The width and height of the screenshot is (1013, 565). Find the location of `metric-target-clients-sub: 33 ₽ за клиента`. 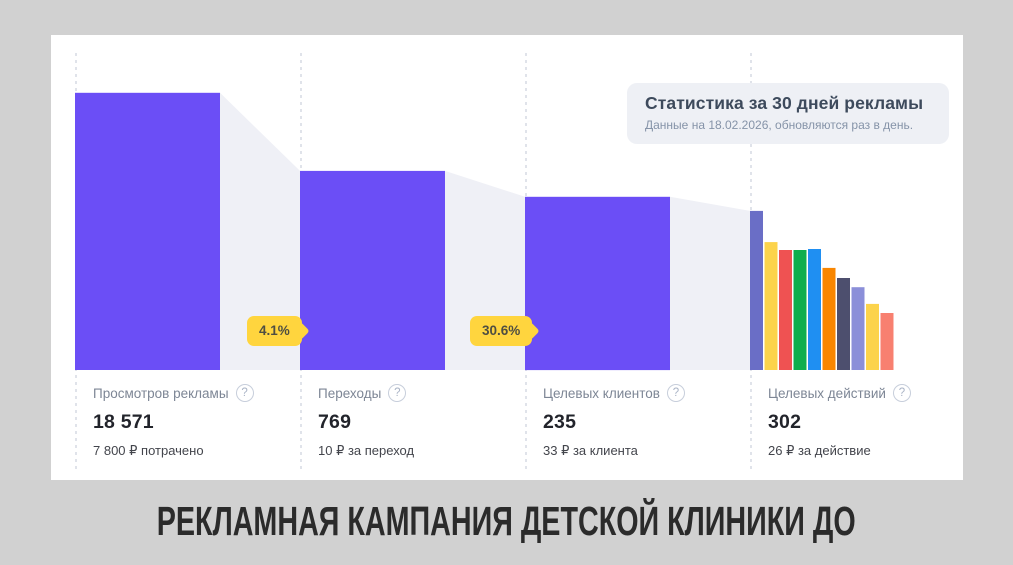

metric-target-clients-sub: 33 ₽ за клиента is located at coordinates (590, 450).